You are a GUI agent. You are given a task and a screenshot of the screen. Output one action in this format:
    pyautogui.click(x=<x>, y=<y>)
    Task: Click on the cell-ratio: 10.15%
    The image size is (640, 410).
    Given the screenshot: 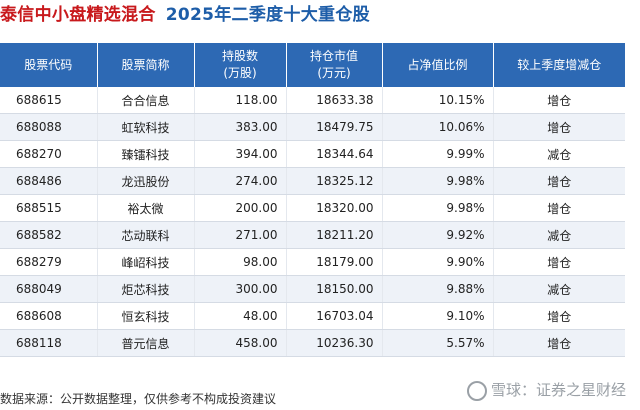 What is the action you would take?
    pyautogui.click(x=438, y=100)
    